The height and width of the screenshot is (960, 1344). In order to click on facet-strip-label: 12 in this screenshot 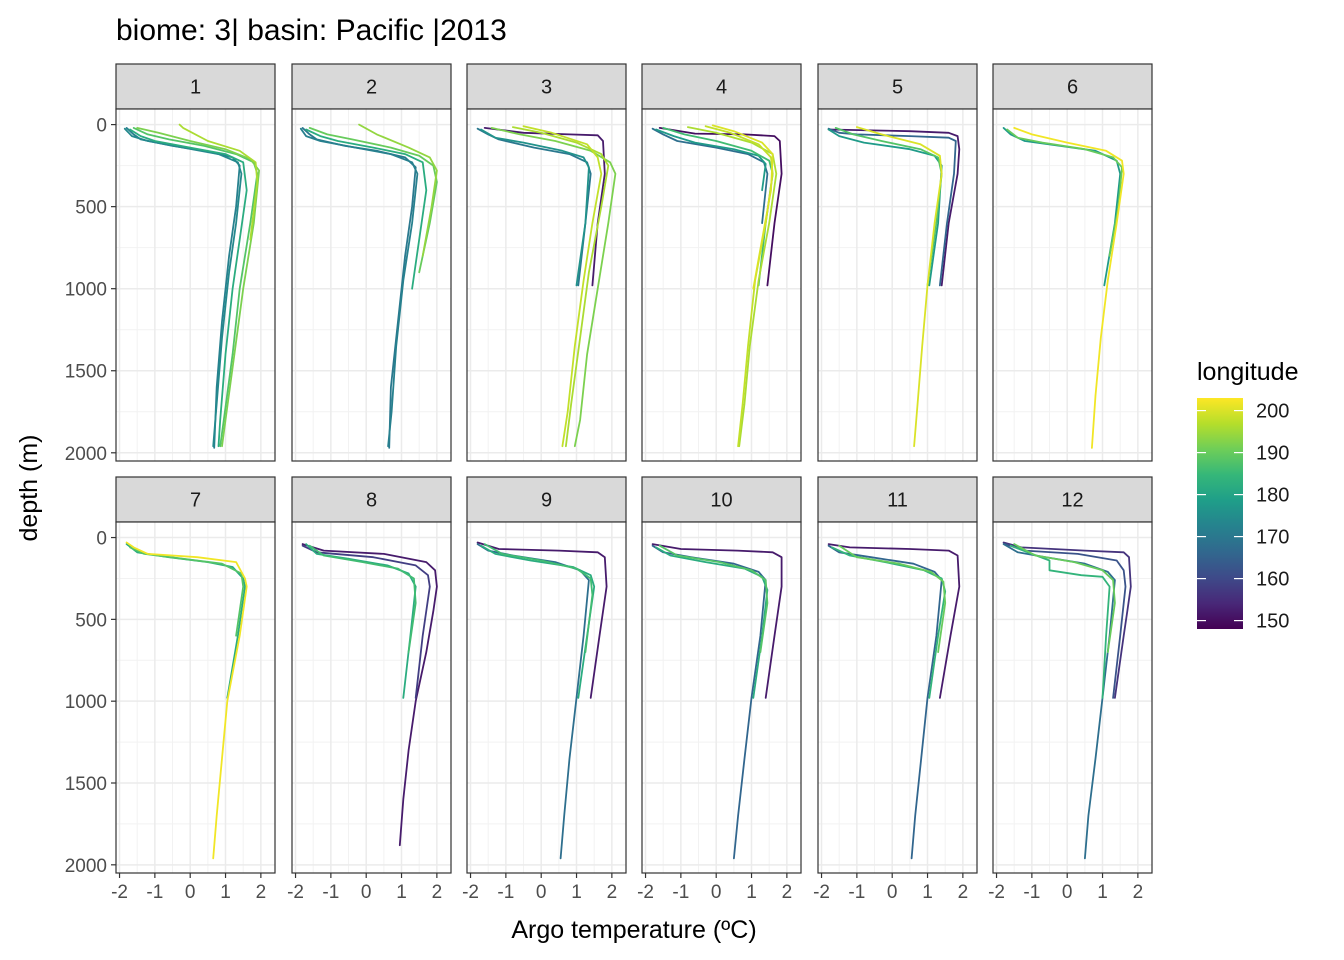, I will do `click(1072, 501)`.